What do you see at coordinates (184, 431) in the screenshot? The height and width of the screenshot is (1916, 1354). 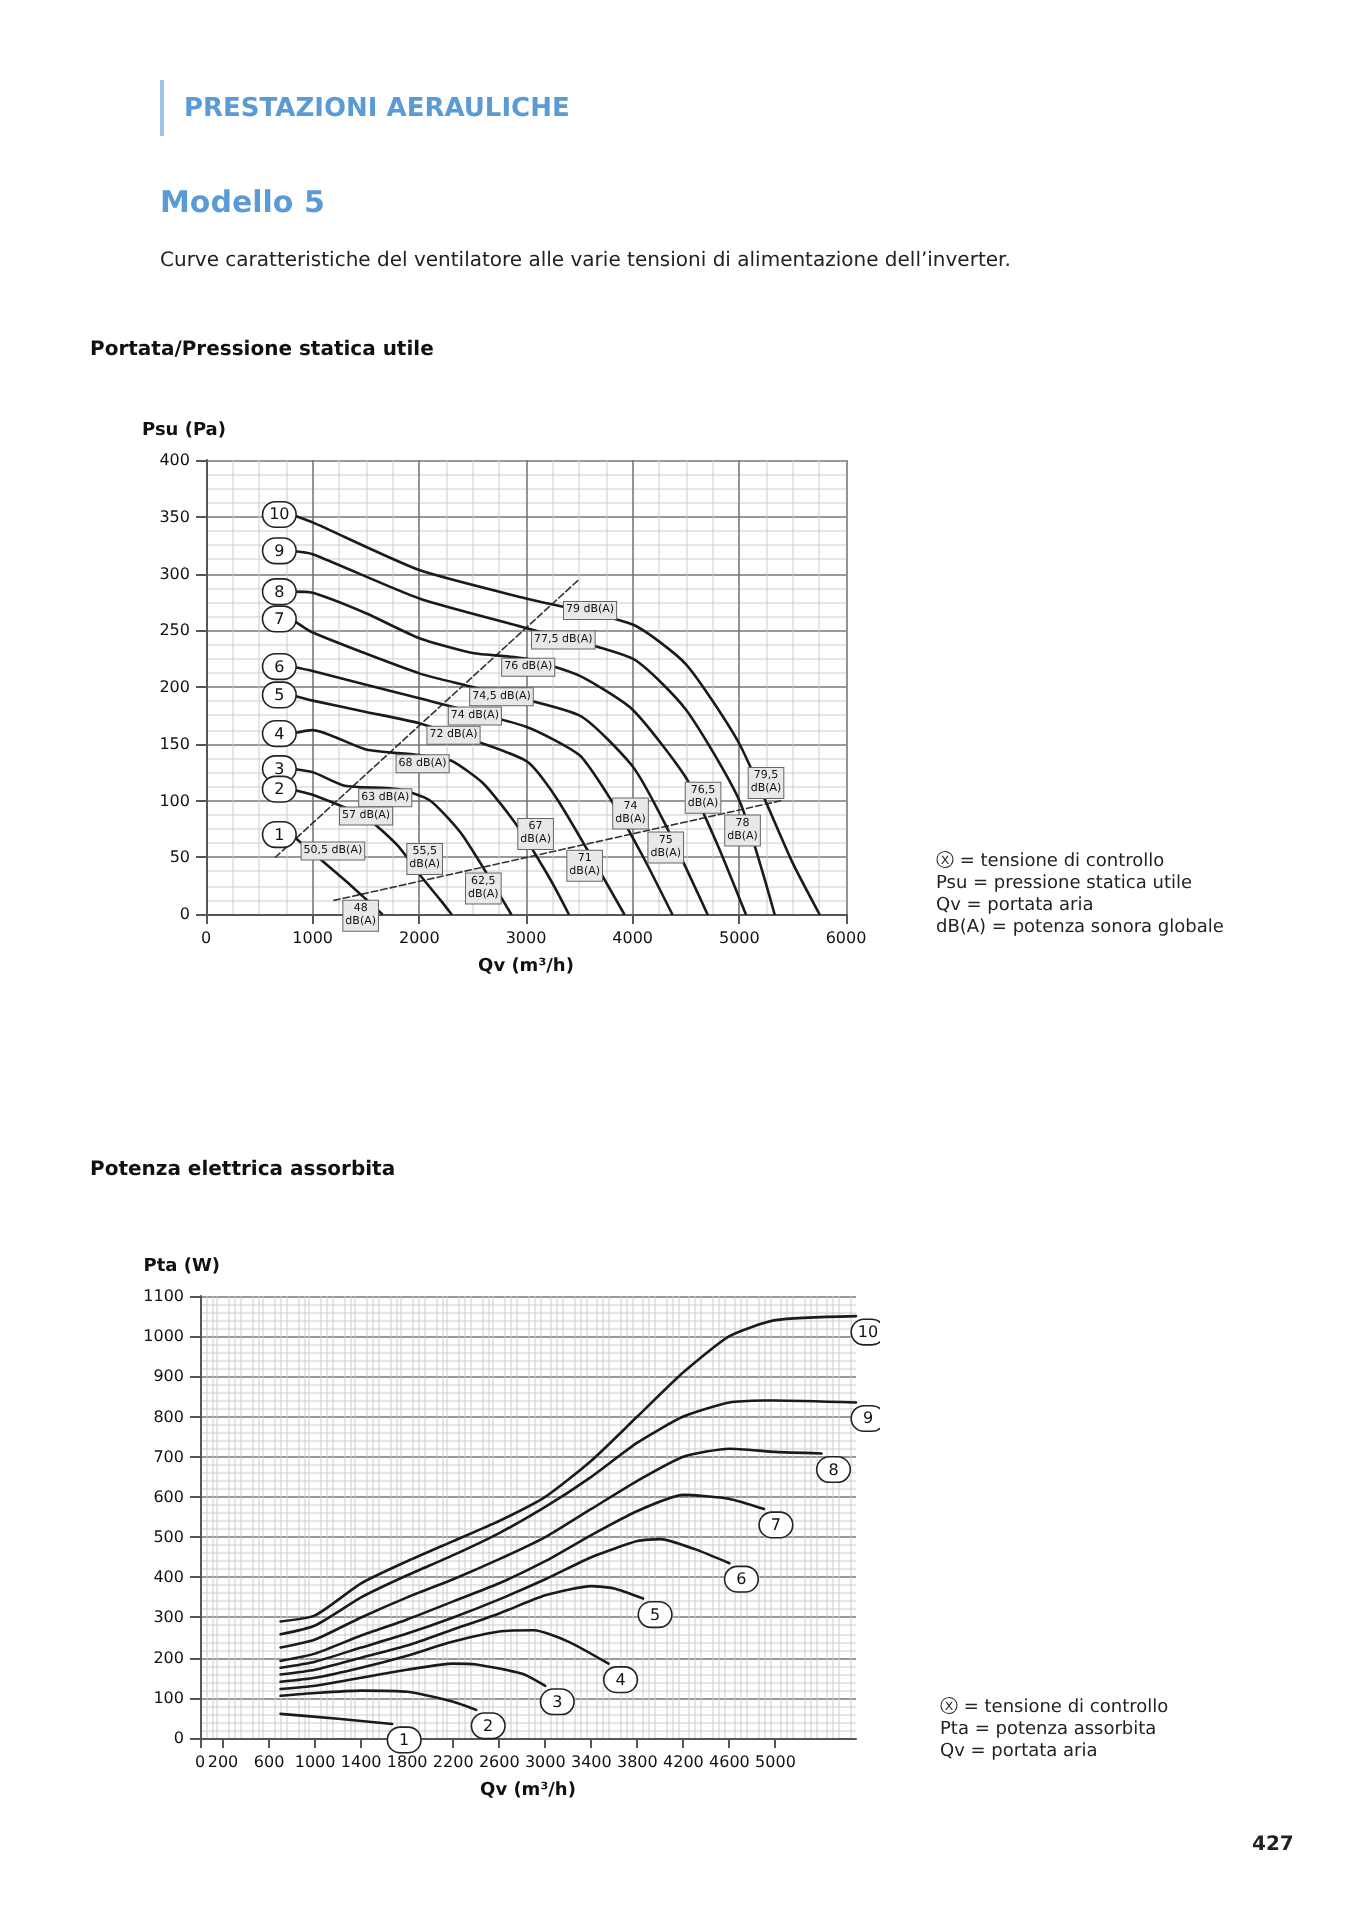 I see `y-axis-title: Psu (Pa)` at bounding box center [184, 431].